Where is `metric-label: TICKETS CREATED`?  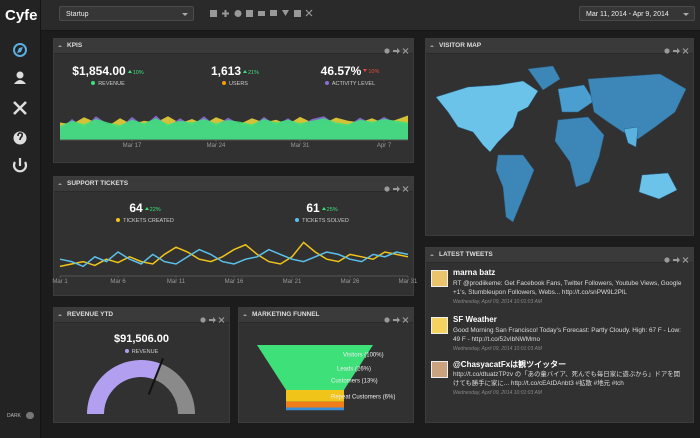 metric-label: TICKETS CREATED is located at coordinates (145, 221).